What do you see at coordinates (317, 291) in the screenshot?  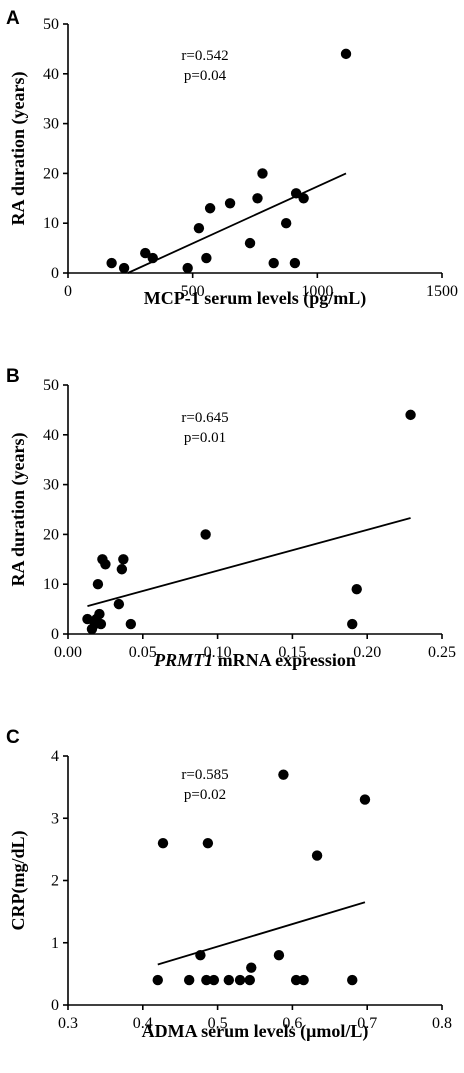 I see `x-tick-label: 1000` at bounding box center [317, 291].